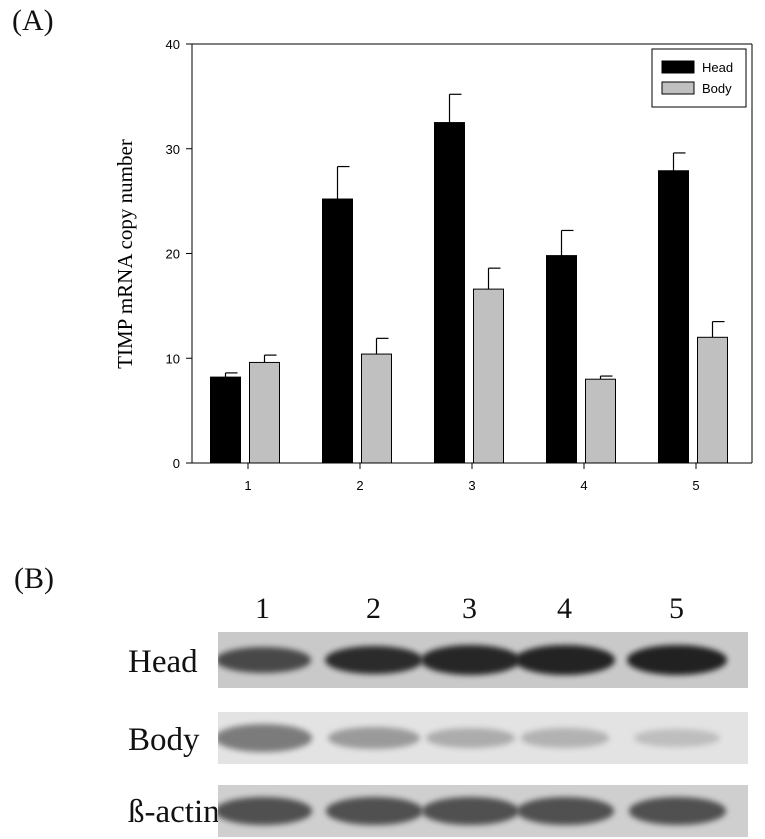 This screenshot has height=839, width=765. I want to click on lane-number: 1, so click(262, 608).